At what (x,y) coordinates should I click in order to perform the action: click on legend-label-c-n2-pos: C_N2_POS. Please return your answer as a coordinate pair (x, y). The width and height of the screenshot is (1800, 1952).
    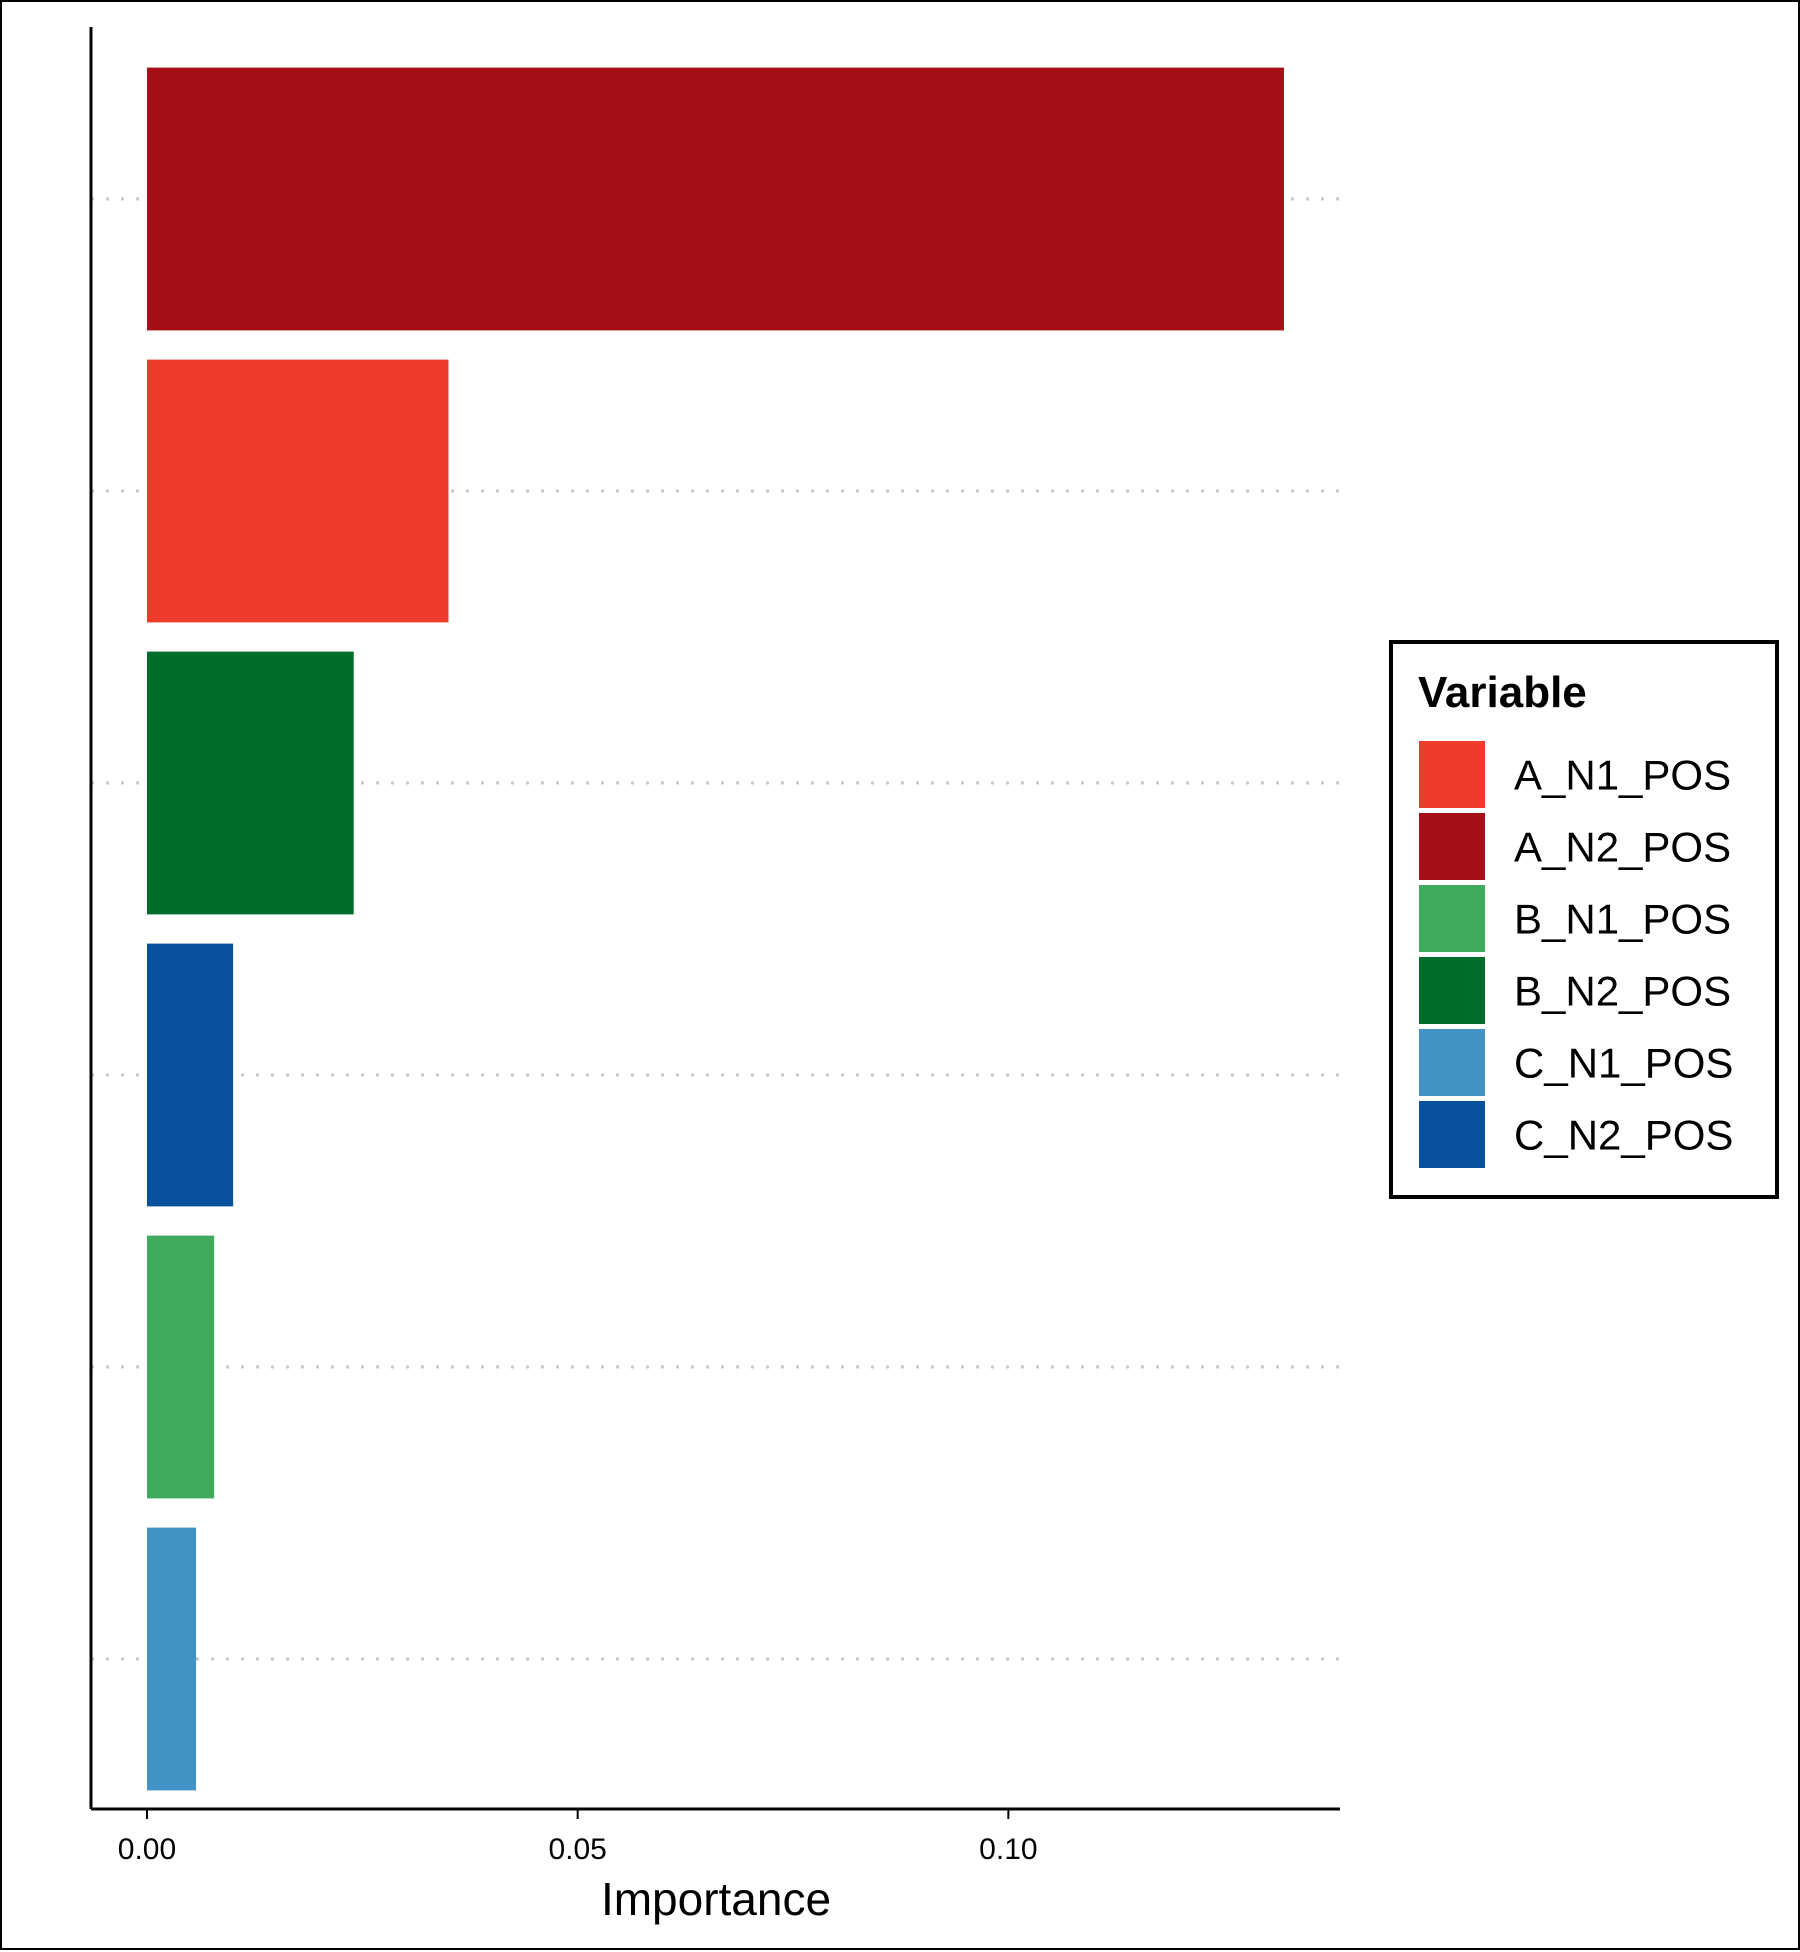
    Looking at the image, I should click on (1623, 1135).